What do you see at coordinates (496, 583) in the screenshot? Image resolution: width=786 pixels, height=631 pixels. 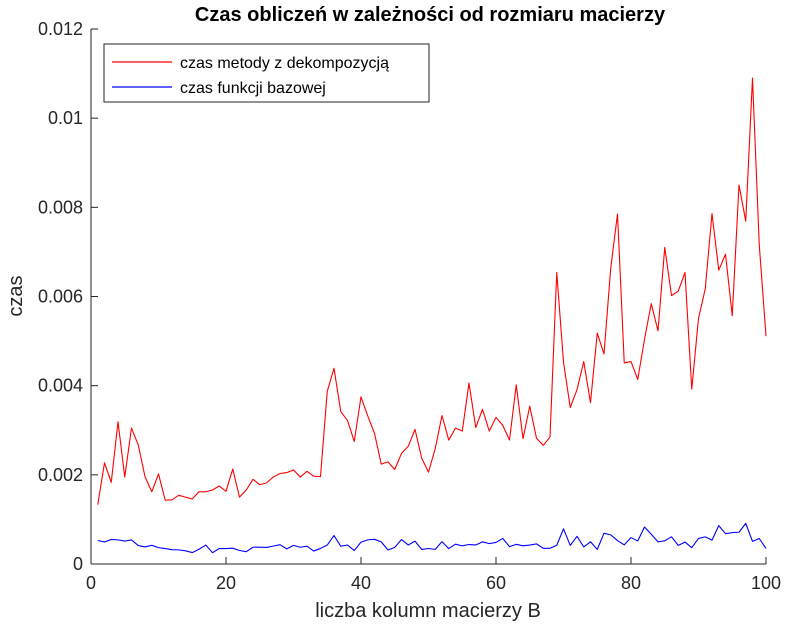 I see `x-tick-label: 60` at bounding box center [496, 583].